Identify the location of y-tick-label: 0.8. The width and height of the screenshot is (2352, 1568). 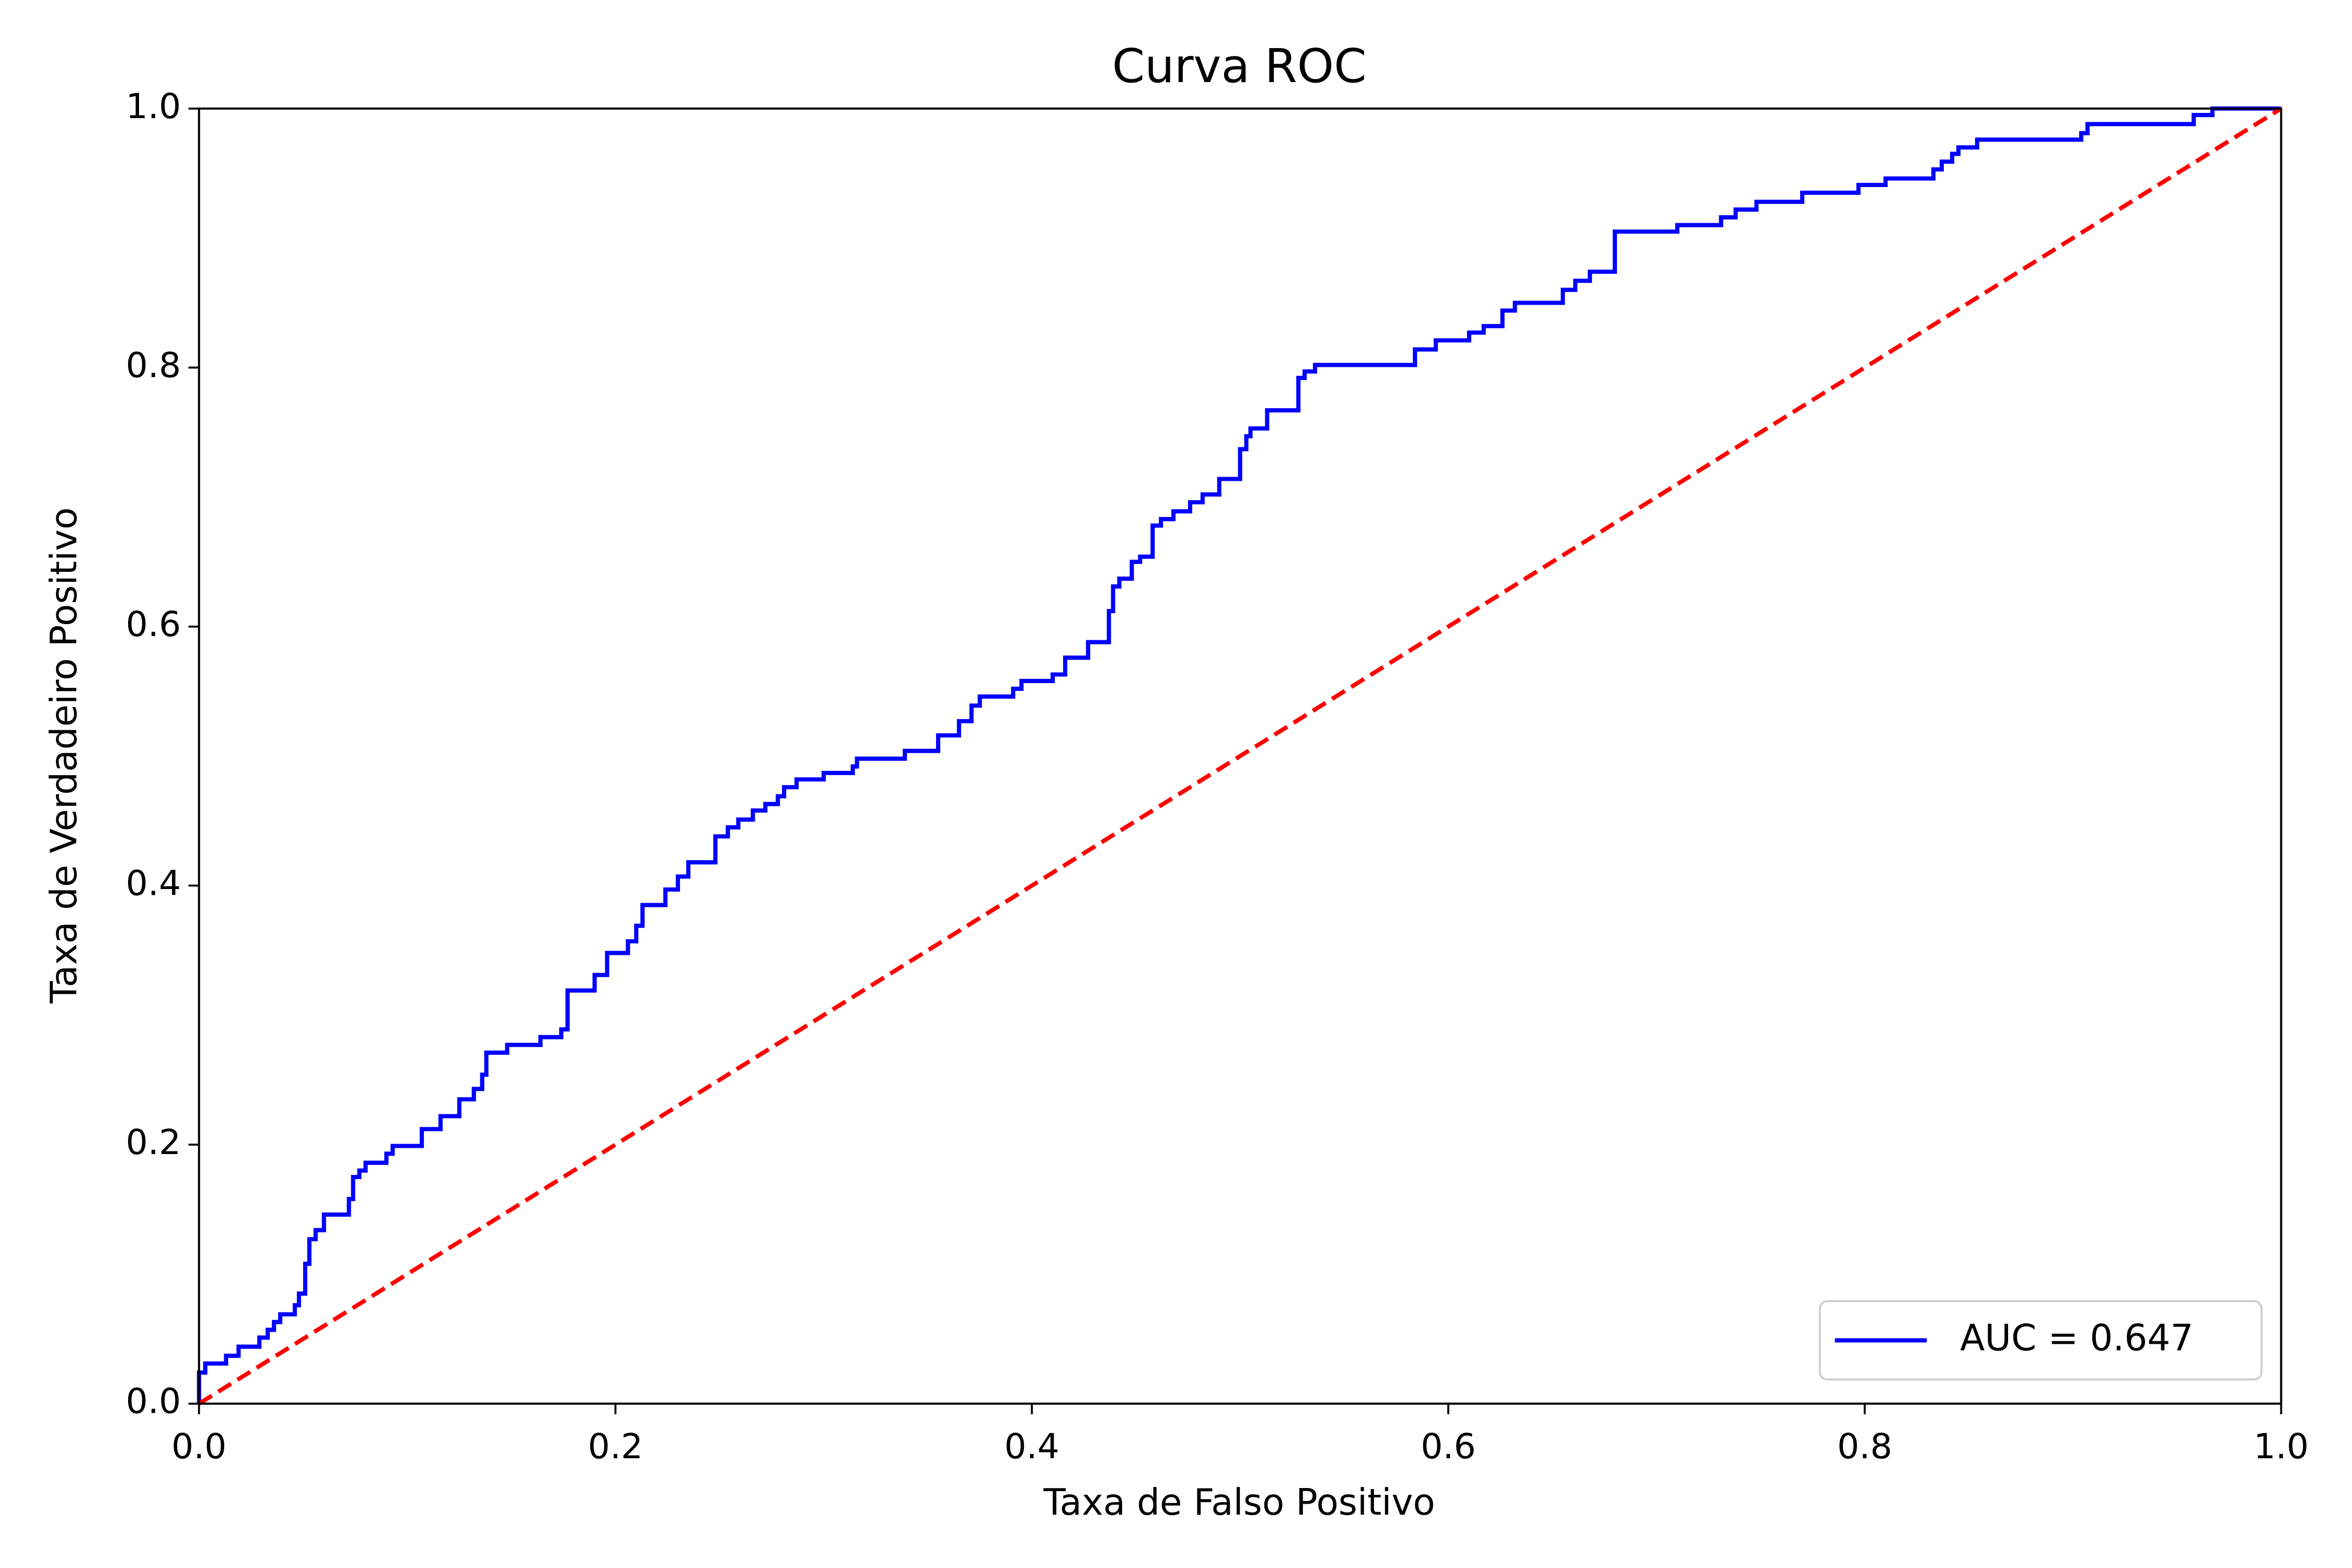
(153, 364).